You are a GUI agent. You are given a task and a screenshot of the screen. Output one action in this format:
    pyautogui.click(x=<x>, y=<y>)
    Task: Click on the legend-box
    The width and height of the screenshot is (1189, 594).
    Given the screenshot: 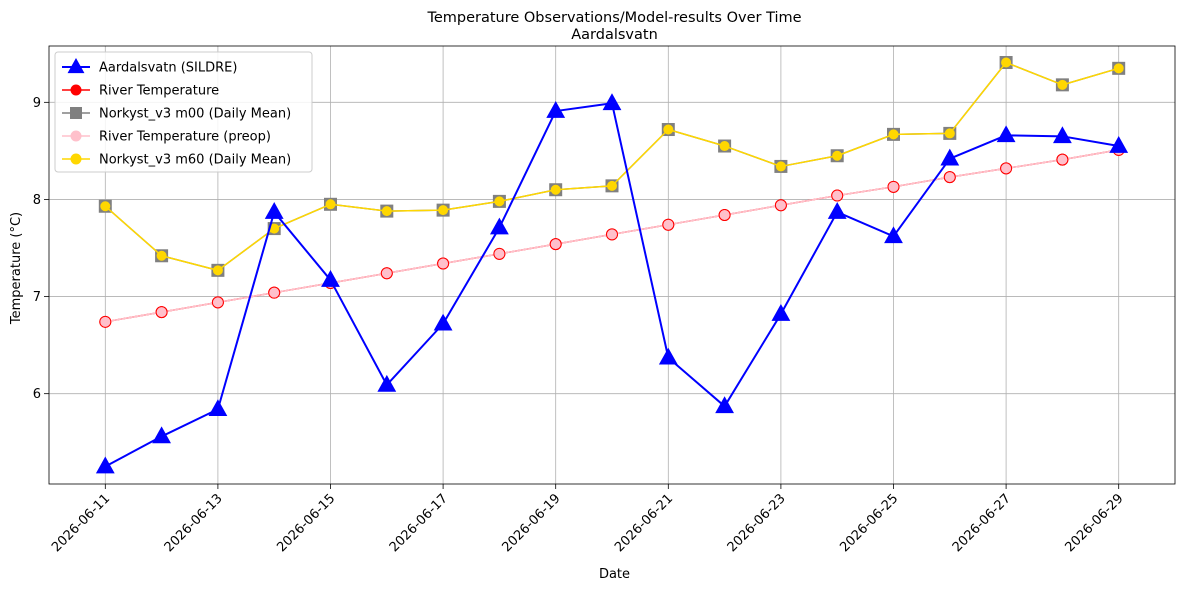 What is the action you would take?
    pyautogui.click(x=183, y=112)
    